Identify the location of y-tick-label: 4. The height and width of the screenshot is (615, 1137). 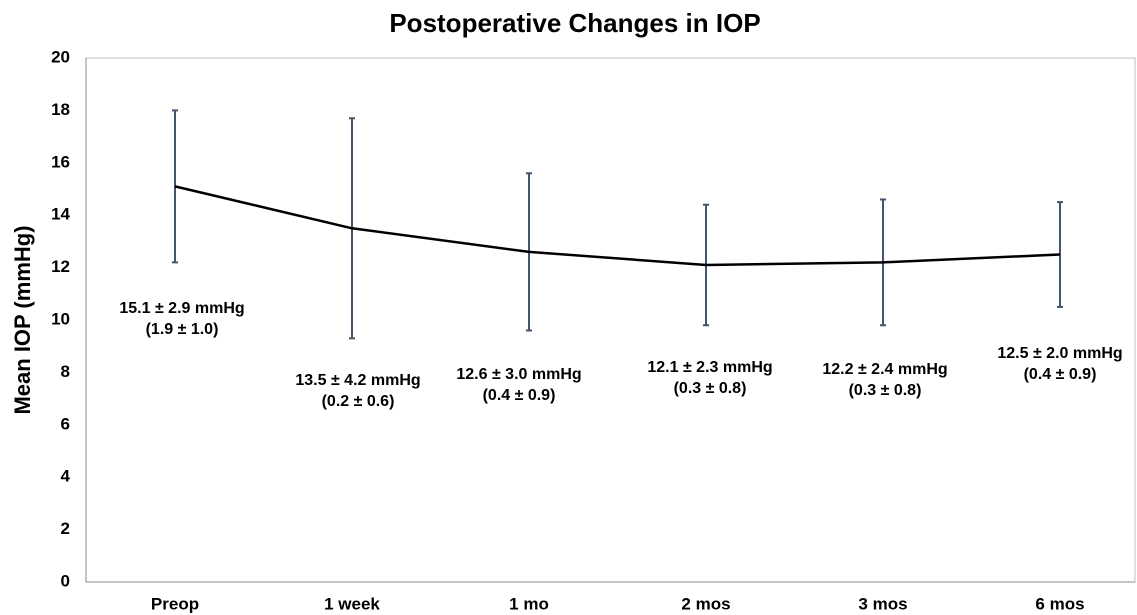
(66, 476).